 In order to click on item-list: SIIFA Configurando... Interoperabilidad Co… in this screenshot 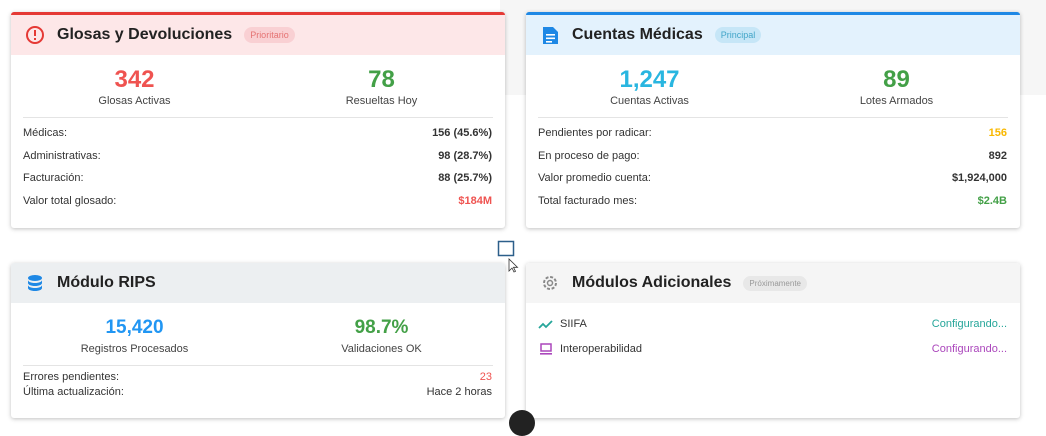, I will do `click(773, 332)`.